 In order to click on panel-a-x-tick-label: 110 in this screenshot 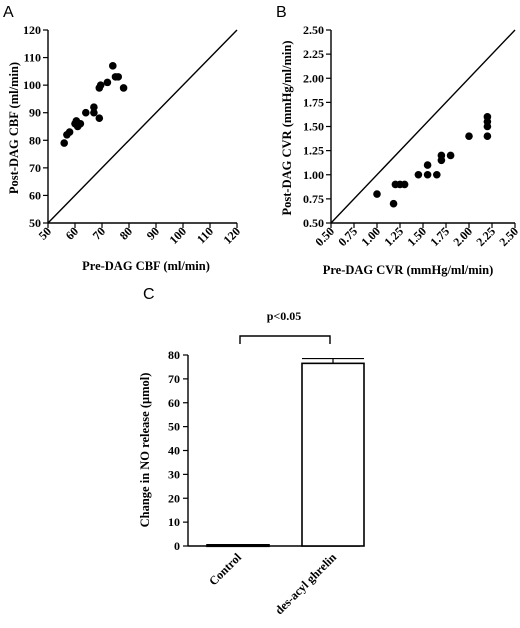, I will do `click(205, 235)`.